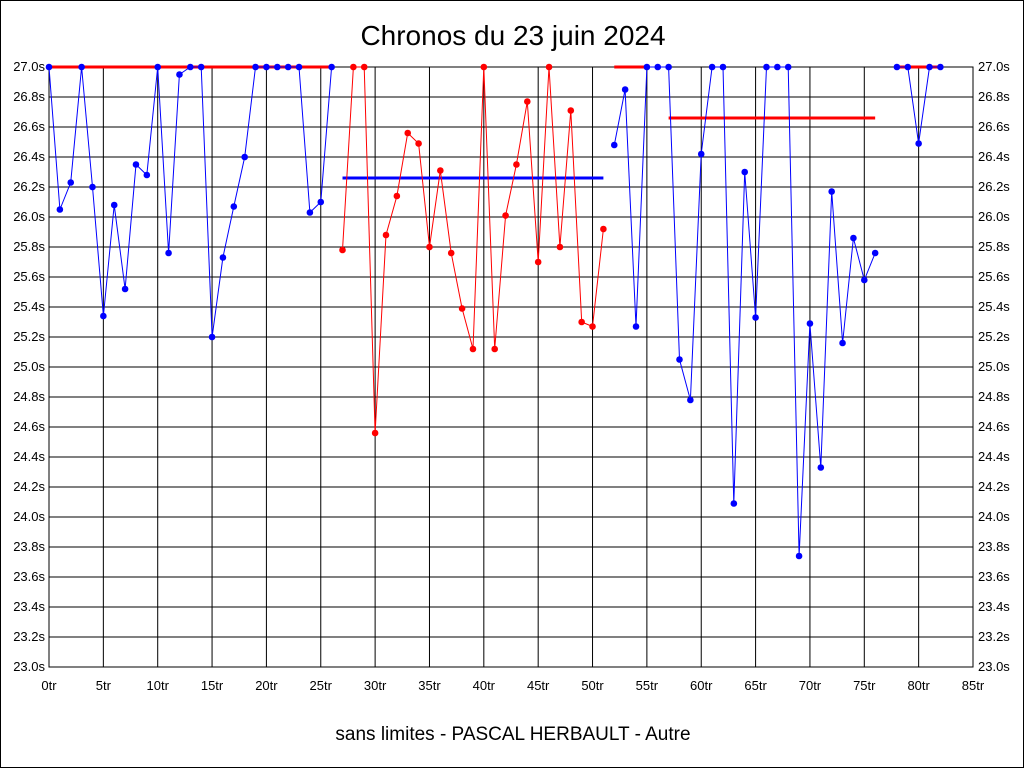 The height and width of the screenshot is (768, 1024). What do you see at coordinates (994, 456) in the screenshot?
I see `y-tick-label-right: 24.4s` at bounding box center [994, 456].